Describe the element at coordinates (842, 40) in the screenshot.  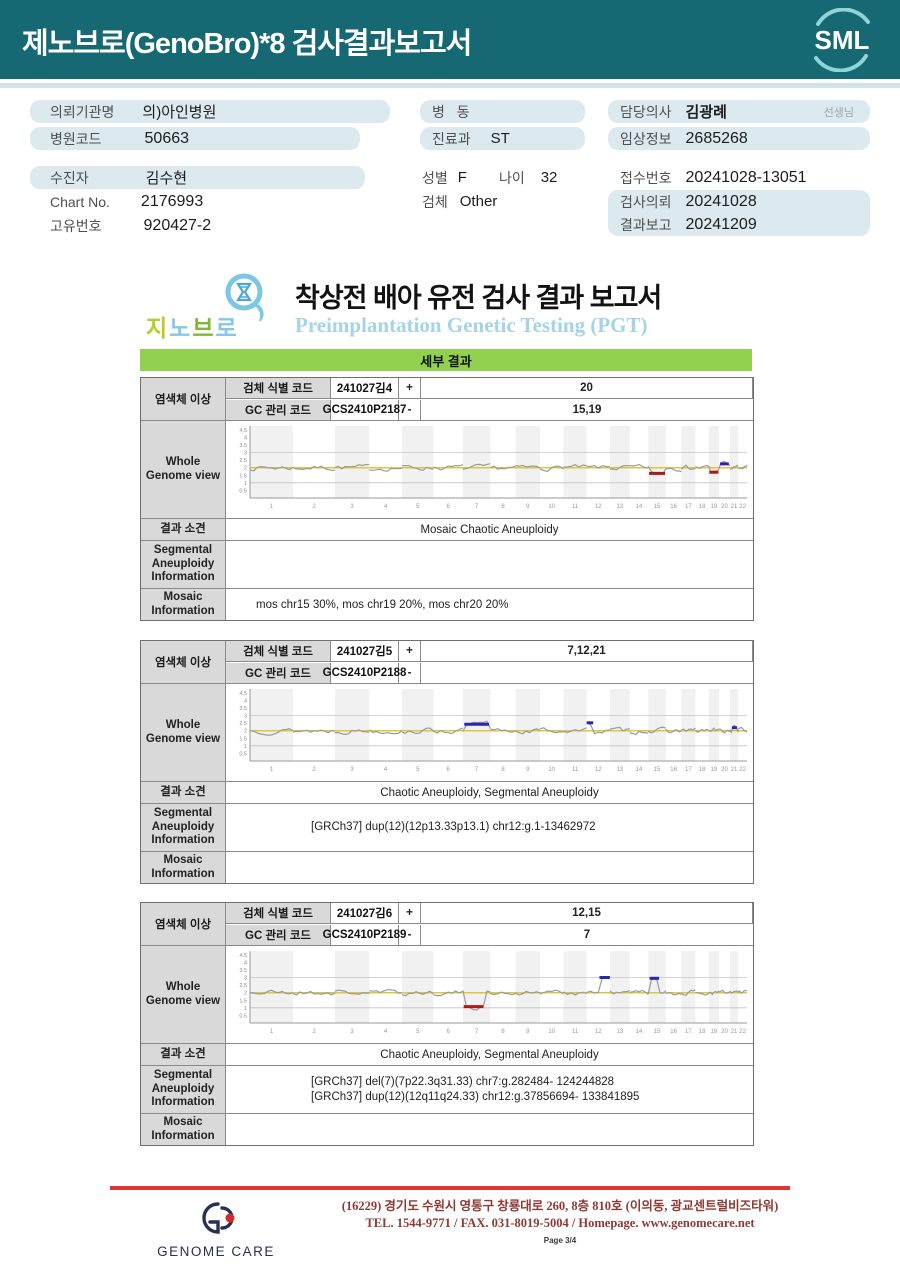
I see `svg-text: SML` at that location.